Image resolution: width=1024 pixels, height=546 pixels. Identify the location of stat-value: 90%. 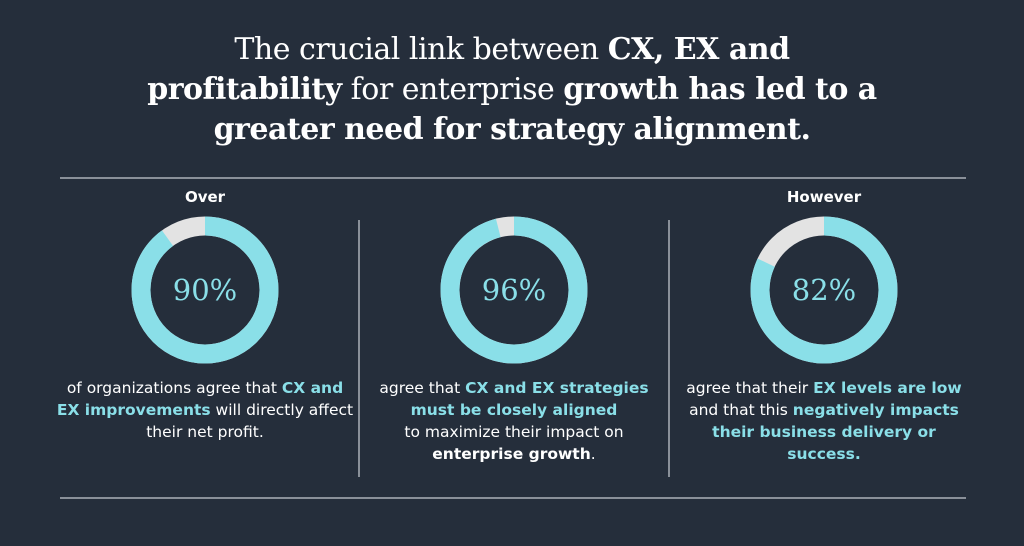
(205, 290).